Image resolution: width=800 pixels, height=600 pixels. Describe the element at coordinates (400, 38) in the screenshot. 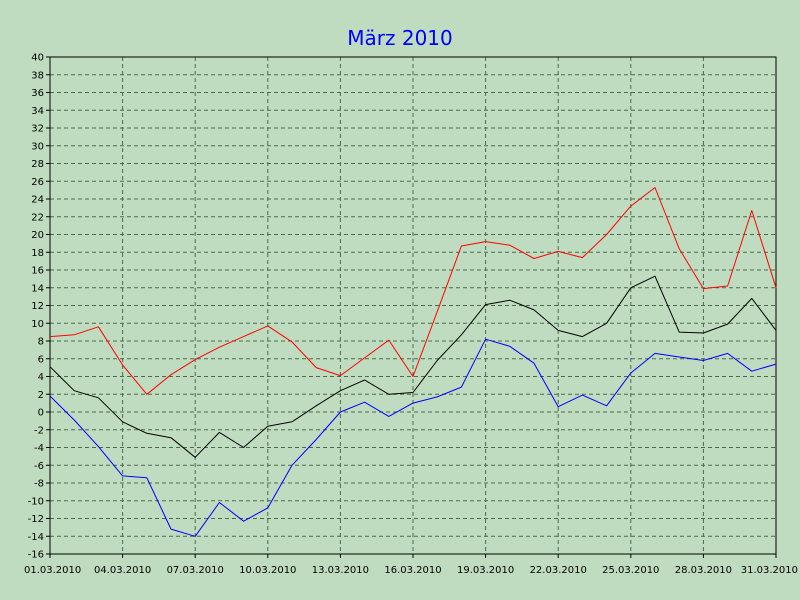

I see `chart-title: März 2010` at that location.